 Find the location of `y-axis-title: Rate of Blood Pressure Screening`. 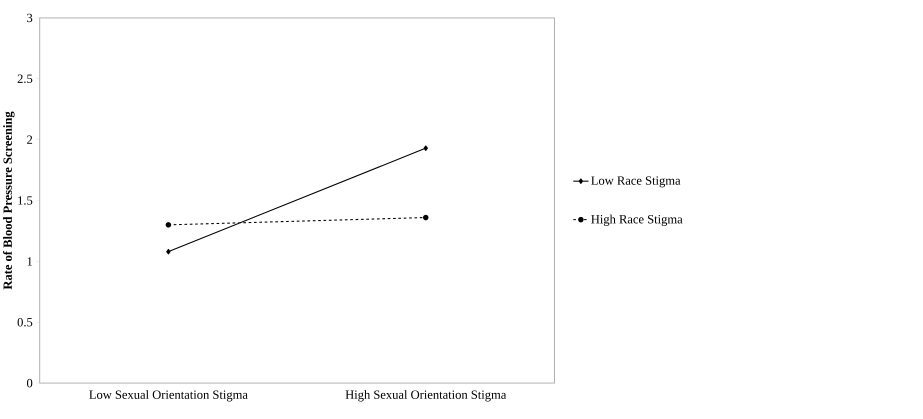

y-axis-title: Rate of Blood Pressure Screening is located at coordinates (8, 201).